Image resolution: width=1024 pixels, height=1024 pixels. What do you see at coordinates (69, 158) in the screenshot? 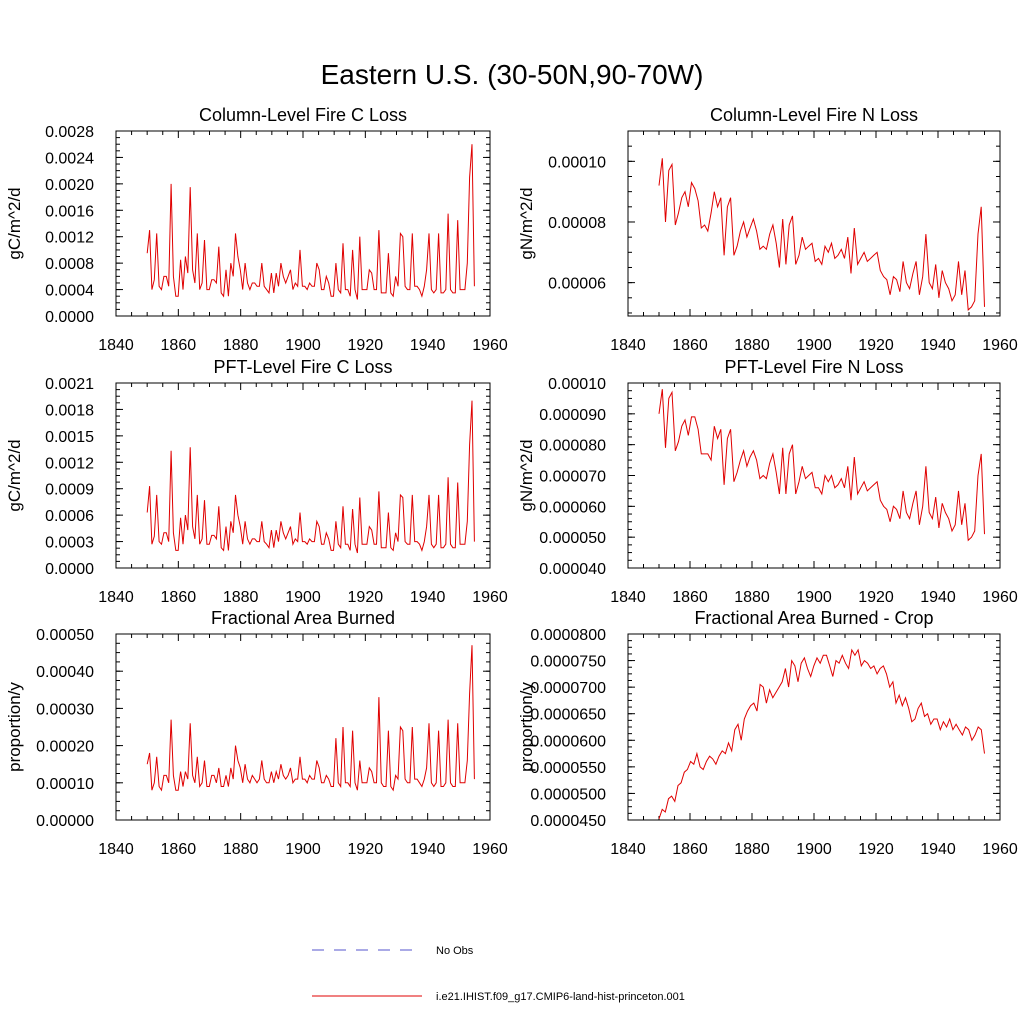
I see `y-tick-label: 0.0024` at bounding box center [69, 158].